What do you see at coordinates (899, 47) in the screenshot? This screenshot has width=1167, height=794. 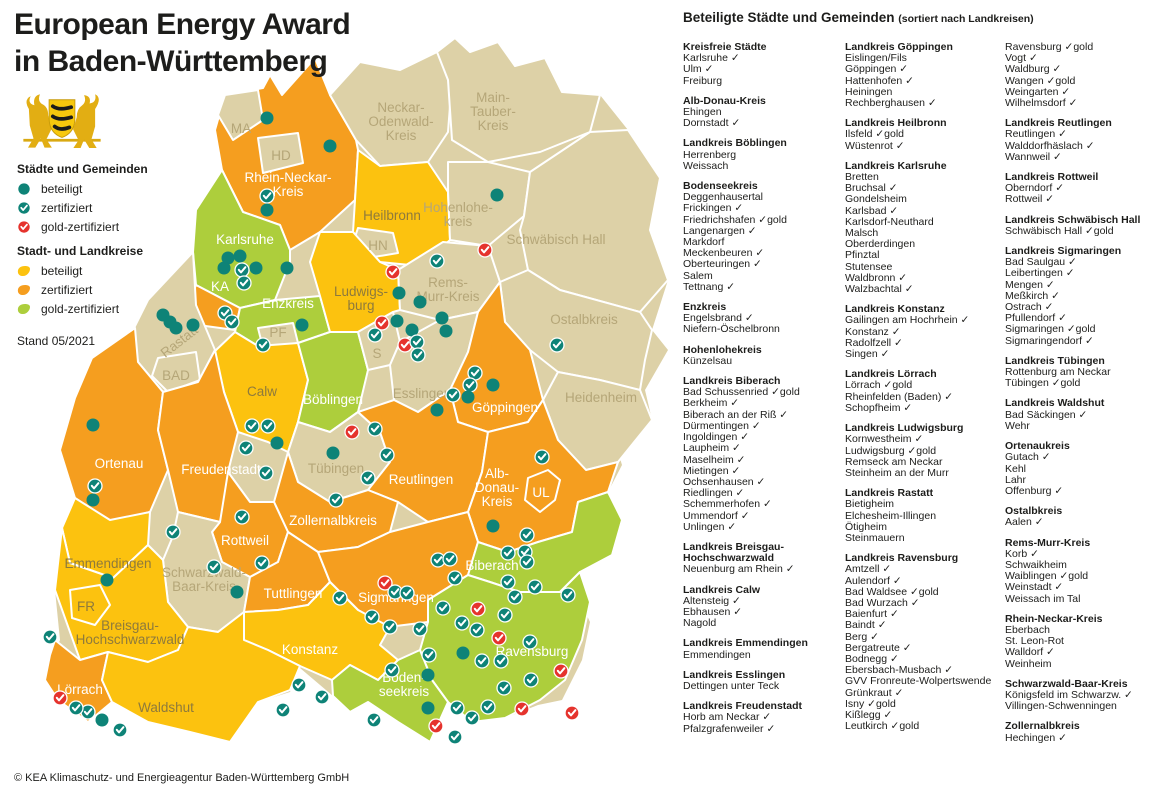 I see `landkreis-heading: Landkreis Göppingen` at bounding box center [899, 47].